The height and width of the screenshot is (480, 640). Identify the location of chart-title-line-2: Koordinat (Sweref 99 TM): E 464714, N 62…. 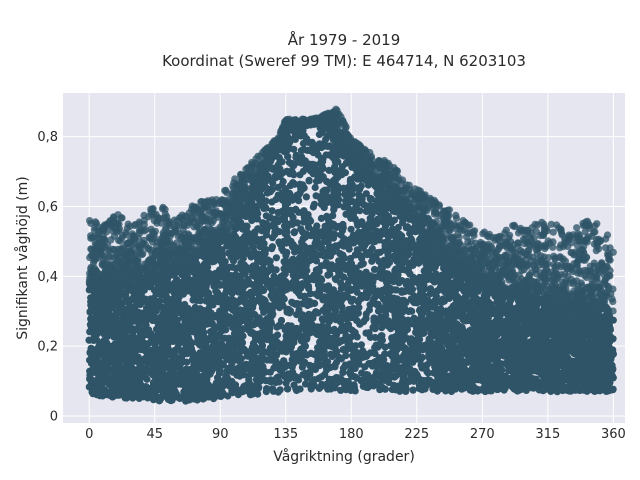
(344, 61).